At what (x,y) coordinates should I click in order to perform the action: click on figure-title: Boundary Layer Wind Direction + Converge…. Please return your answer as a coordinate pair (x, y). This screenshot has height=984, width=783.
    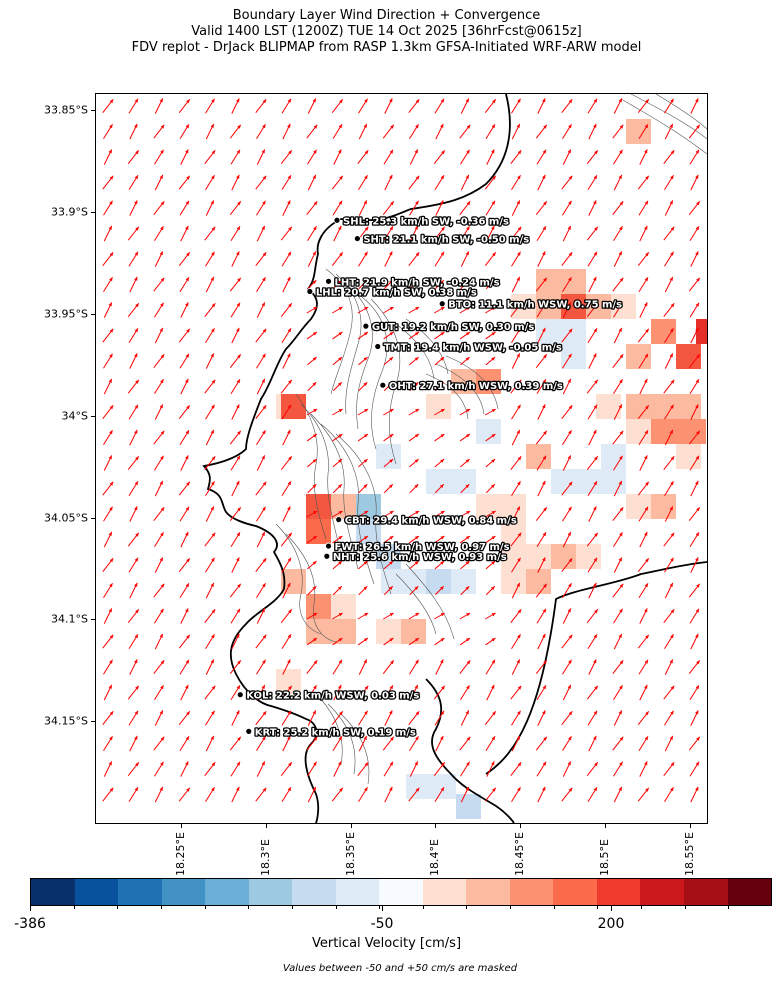
    Looking at the image, I should click on (386, 32).